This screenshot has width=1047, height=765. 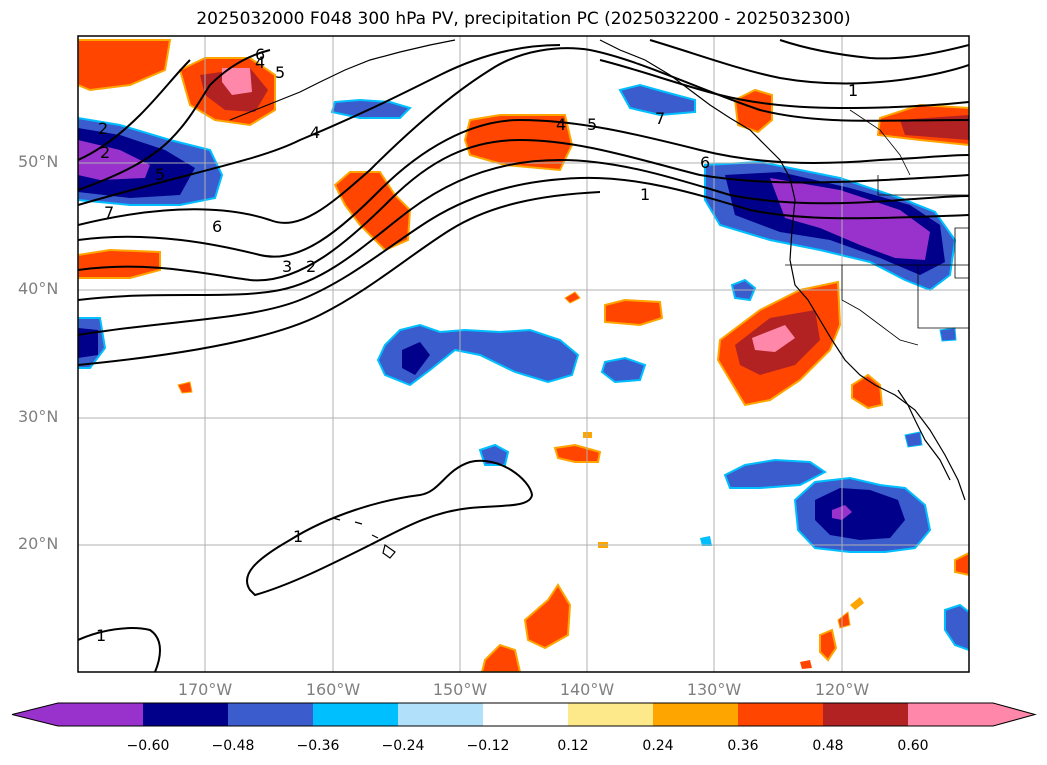 I want to click on lon-label-130w: 130°W, so click(x=714, y=689).